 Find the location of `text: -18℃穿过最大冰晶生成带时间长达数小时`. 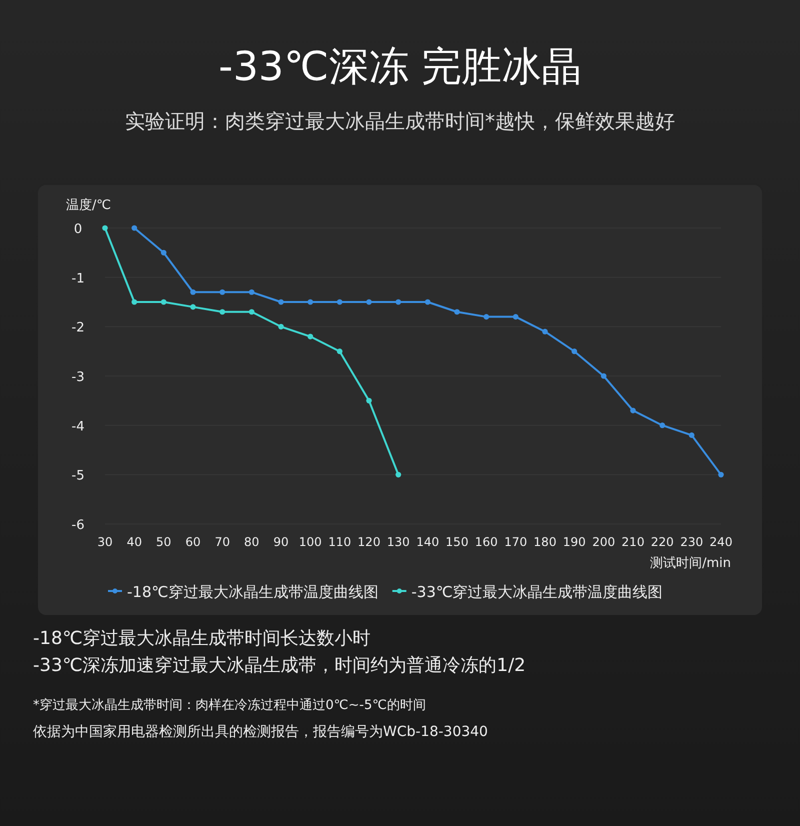

text: -18℃穿过最大冰晶生成带时间长达数小时 is located at coordinates (202, 638).